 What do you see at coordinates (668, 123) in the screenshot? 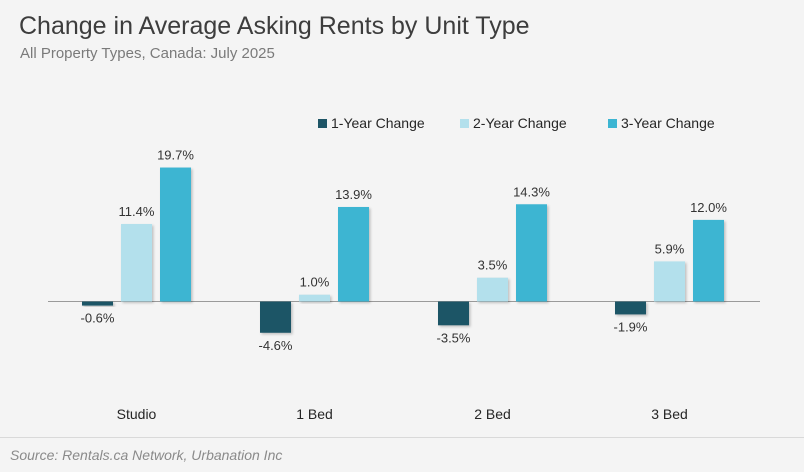
I see `legend-label-3-year-change: 3-Year Change` at bounding box center [668, 123].